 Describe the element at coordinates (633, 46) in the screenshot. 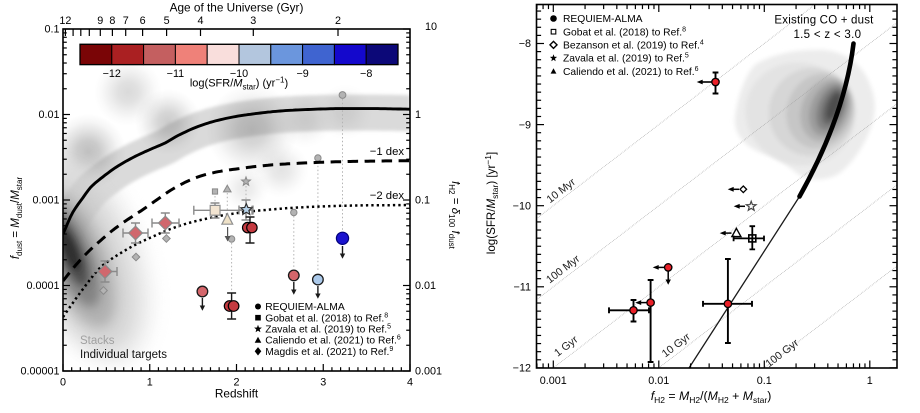

I see `svg-text:Bezanson et al. (2019) to Ref.: Bezanson et al. (2019) to Ref.4` at that location.